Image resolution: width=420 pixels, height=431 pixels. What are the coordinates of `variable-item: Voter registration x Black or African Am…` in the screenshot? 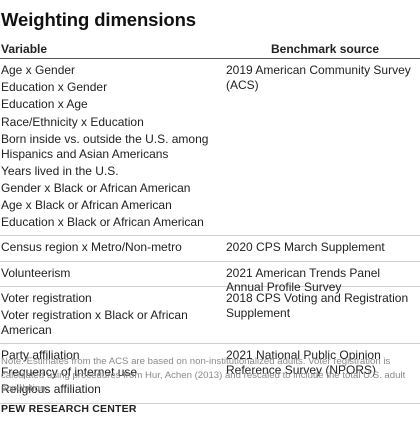 It's located at (94, 322).